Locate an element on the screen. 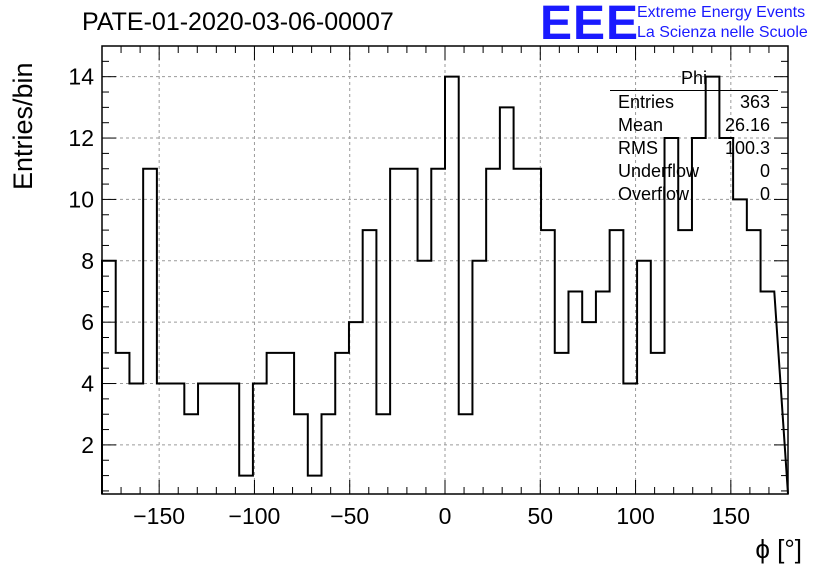 Image resolution: width=836 pixels, height=572 pixels. stats-row: Mean 26.16 is located at coordinates (694, 125).